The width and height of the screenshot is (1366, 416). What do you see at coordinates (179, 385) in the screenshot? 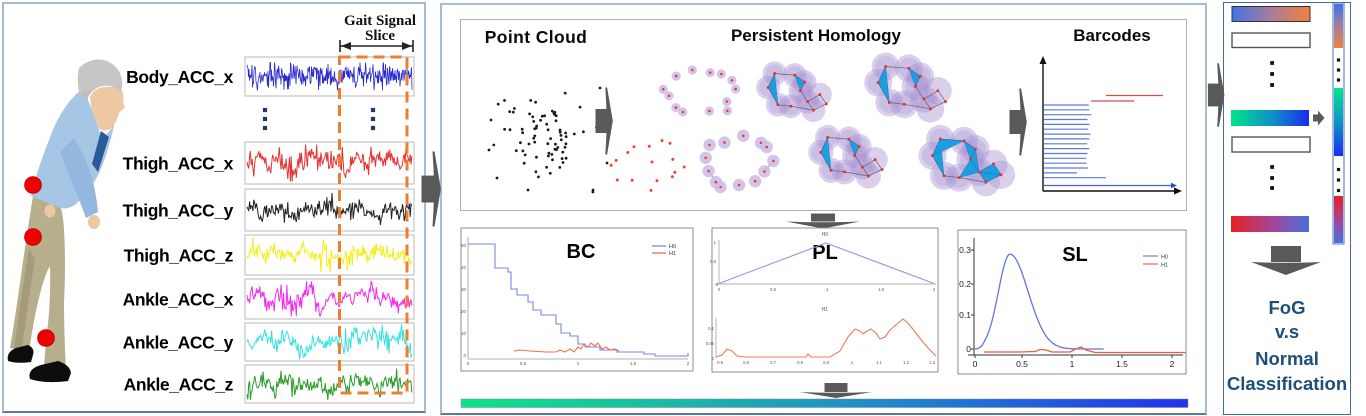
I see `svg-text: Ankle_ACC_z` at bounding box center [179, 385].